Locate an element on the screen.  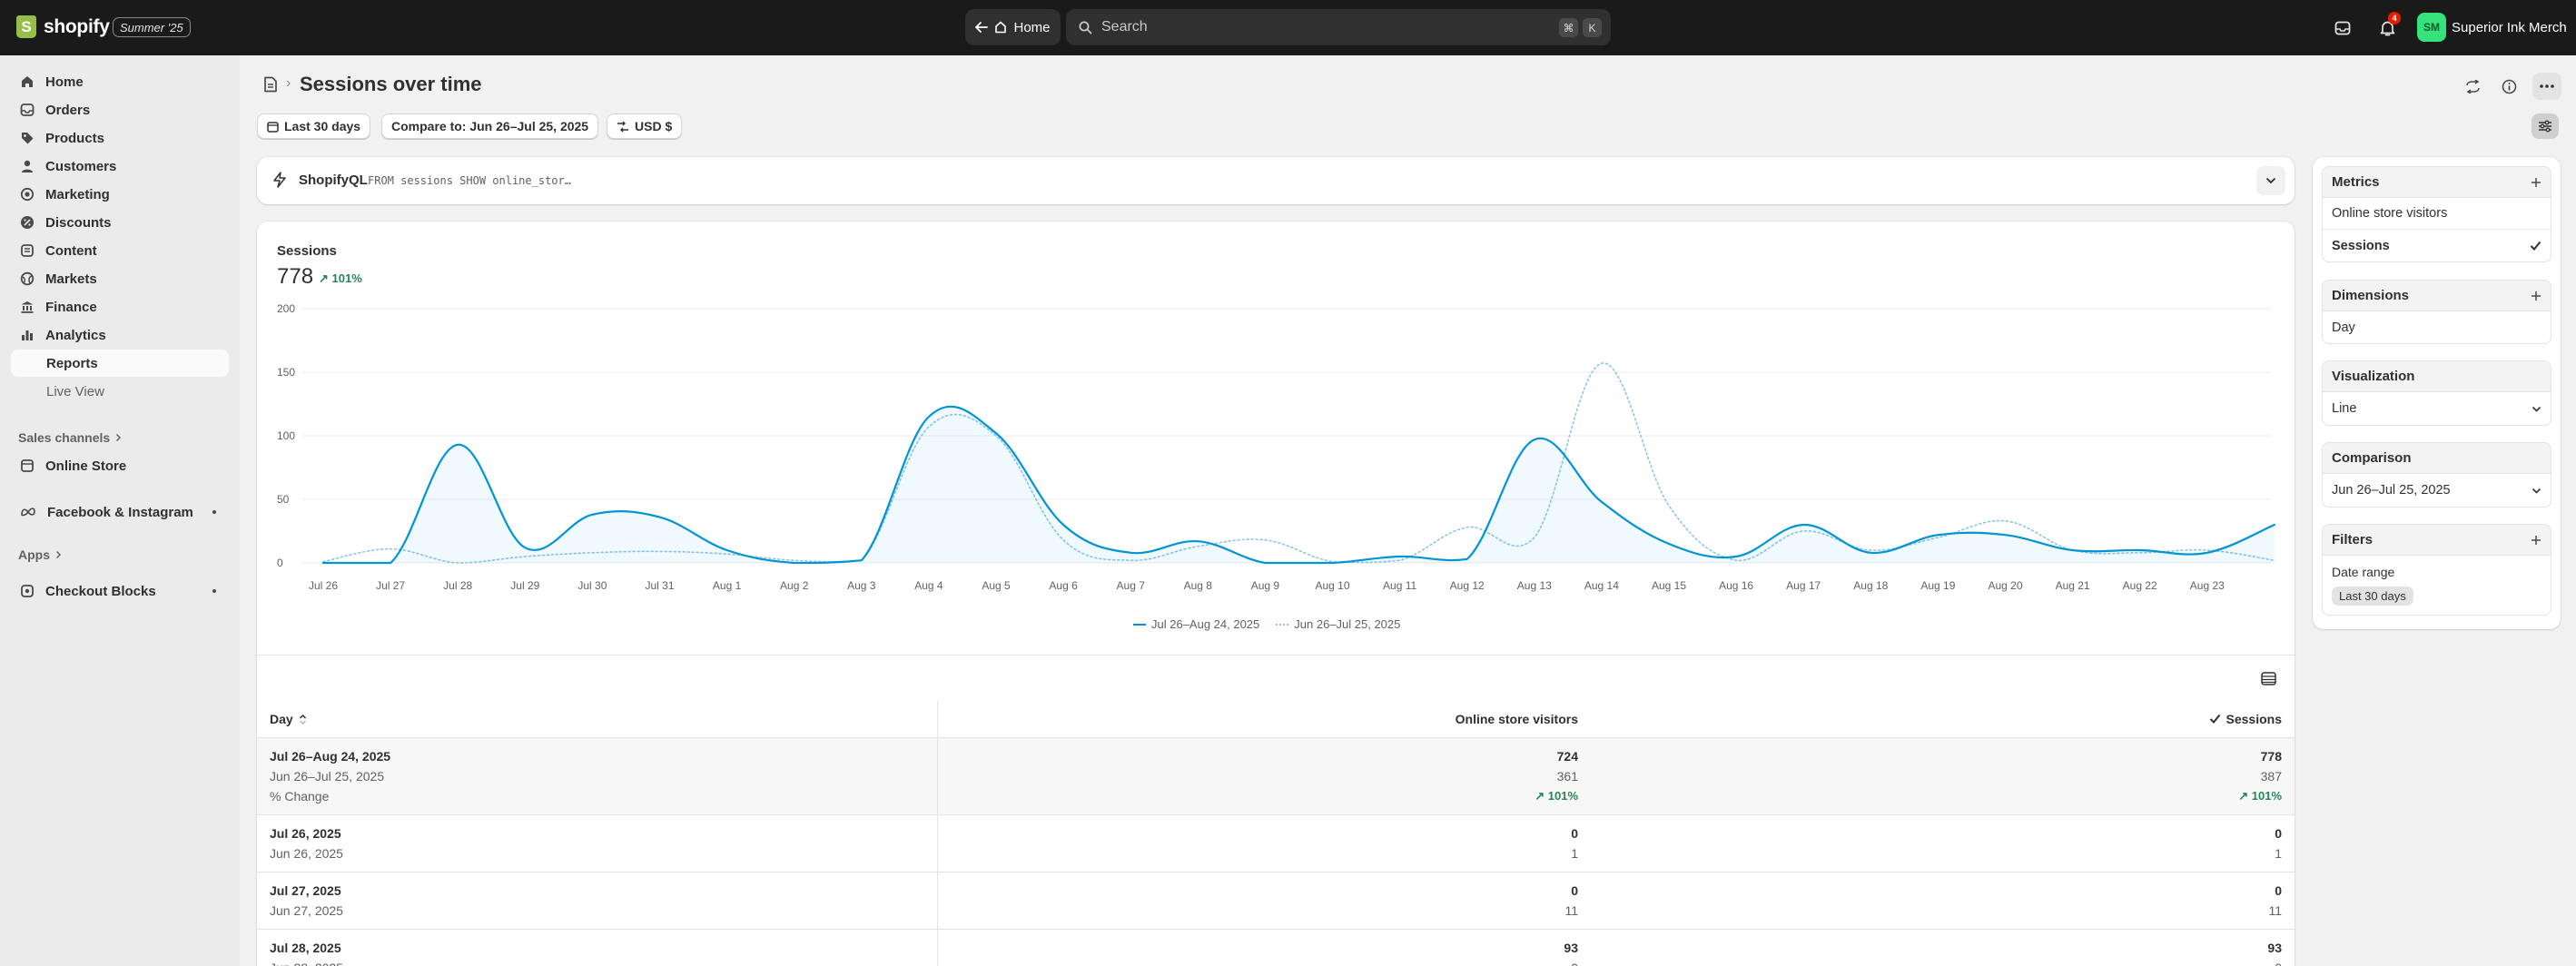
sidebar-item-facebook-instagram: Facebook & Instagram is located at coordinates (120, 512).